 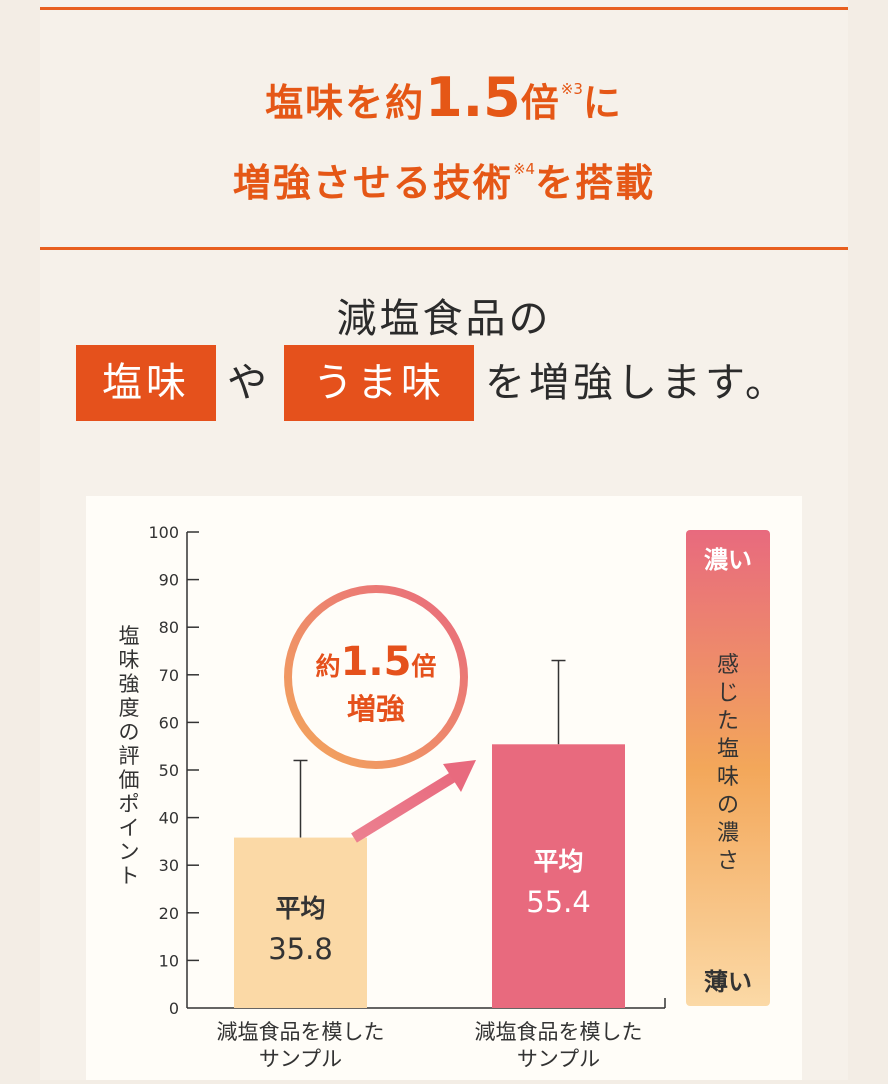 I want to click on headline-text: に, so click(x=602, y=103).